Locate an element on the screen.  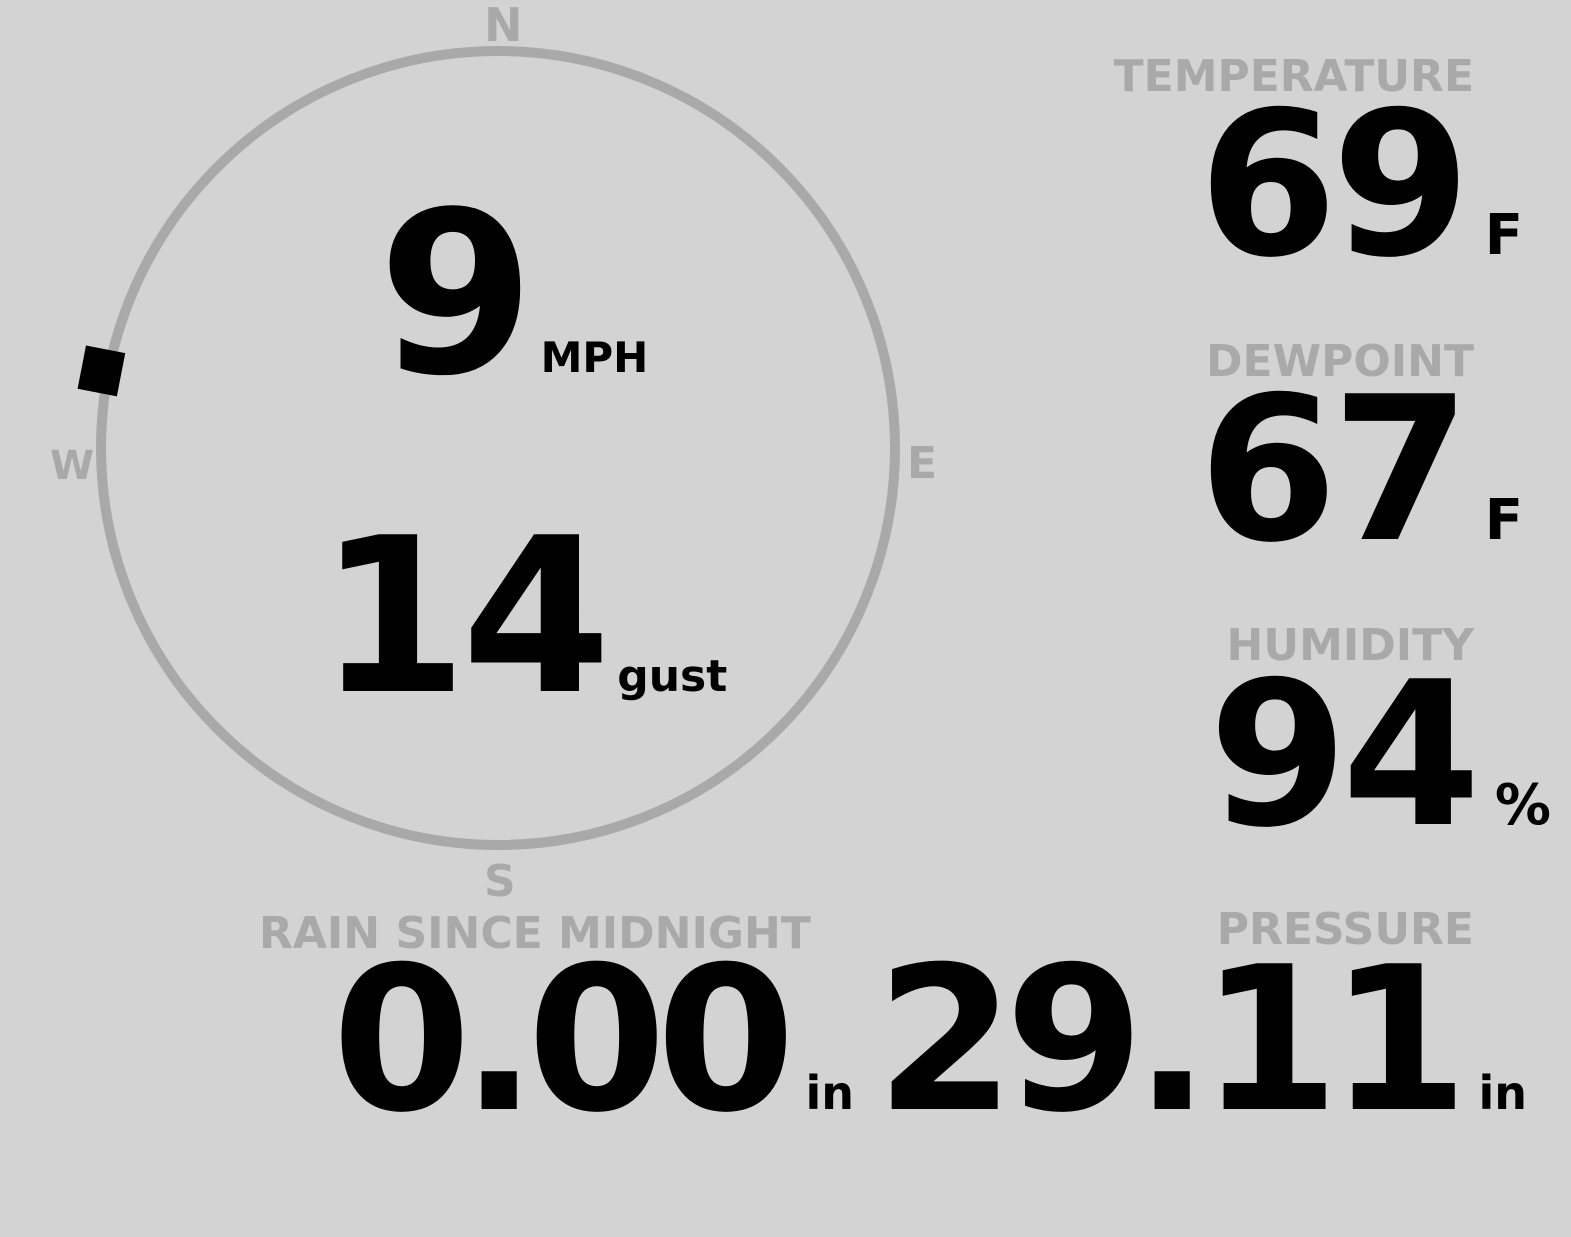
pressure: 29.11 in is located at coordinates (1201, 1040).